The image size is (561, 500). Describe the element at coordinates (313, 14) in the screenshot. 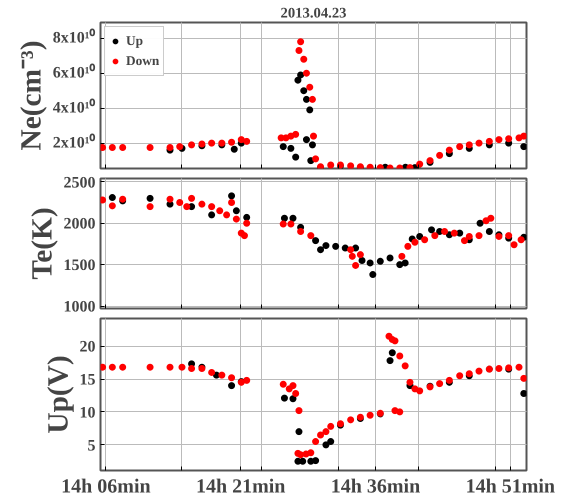

I see `chart-title: 2013.04.23` at that location.